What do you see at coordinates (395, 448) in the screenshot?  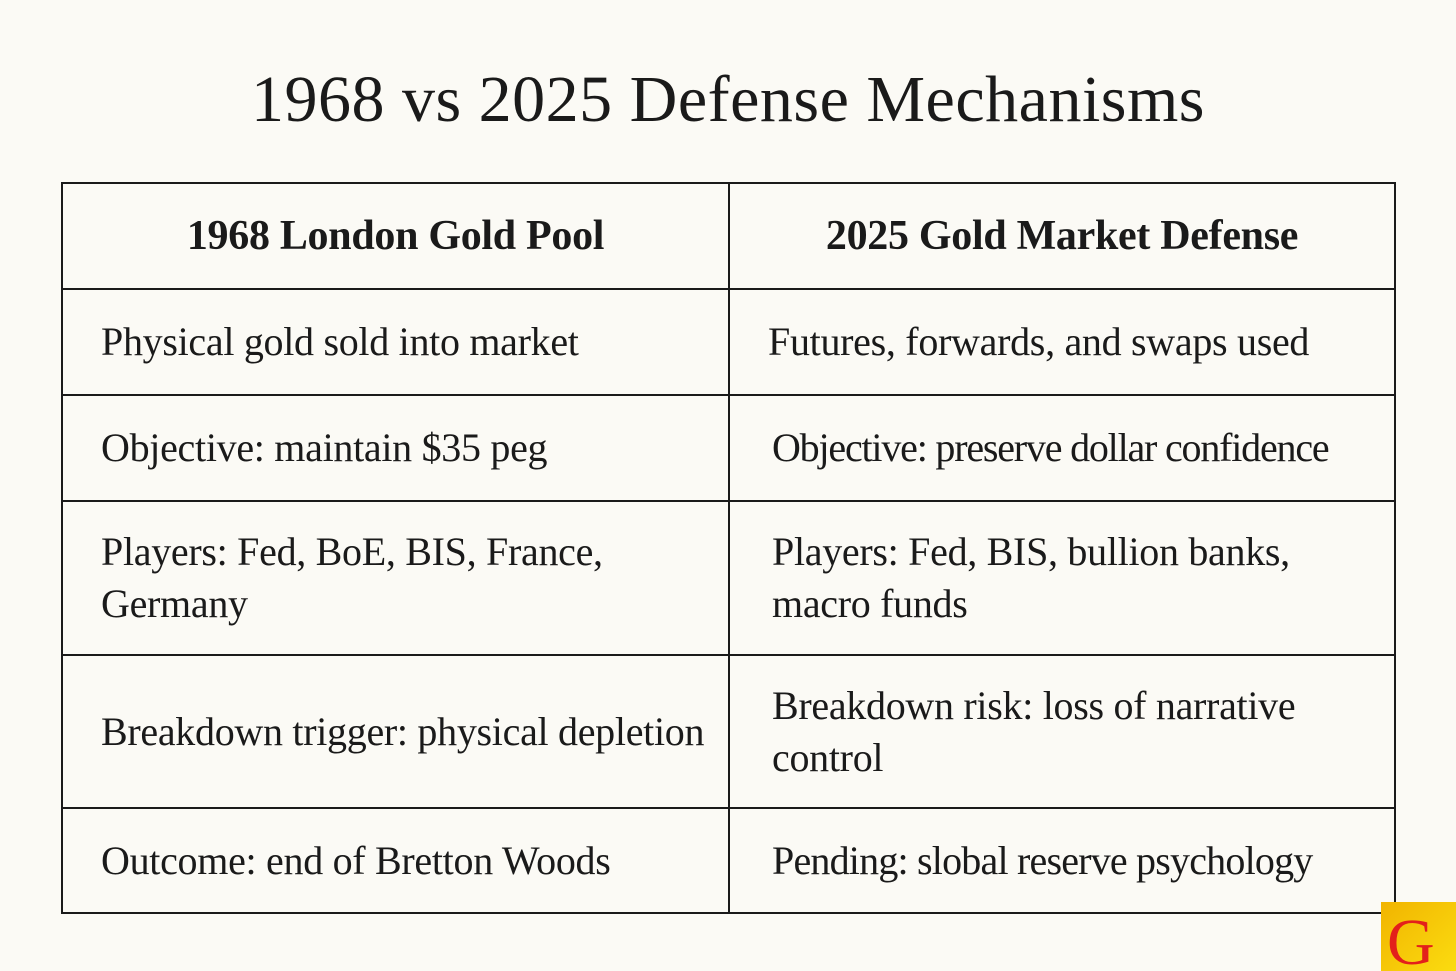 I see `cell-1968: Objective: maintain $35 peg` at bounding box center [395, 448].